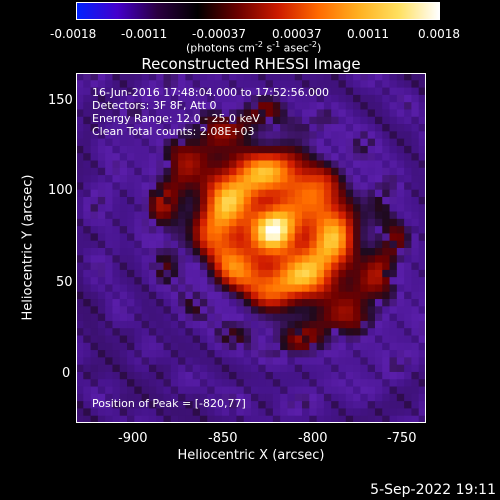 This screenshot has width=500, height=500. I want to click on y-tick-150: 150, so click(60, 100).